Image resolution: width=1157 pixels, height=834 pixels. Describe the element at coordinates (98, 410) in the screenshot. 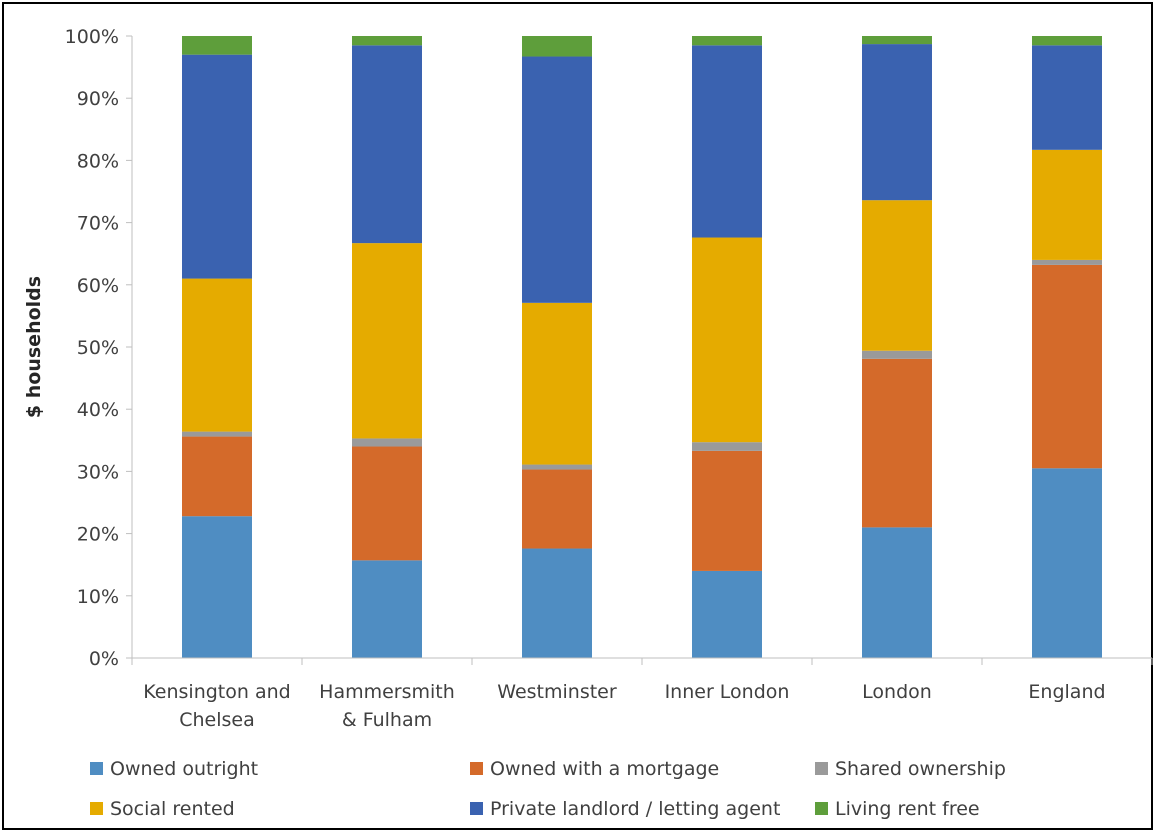

I see `y-tick-label: 40%` at that location.